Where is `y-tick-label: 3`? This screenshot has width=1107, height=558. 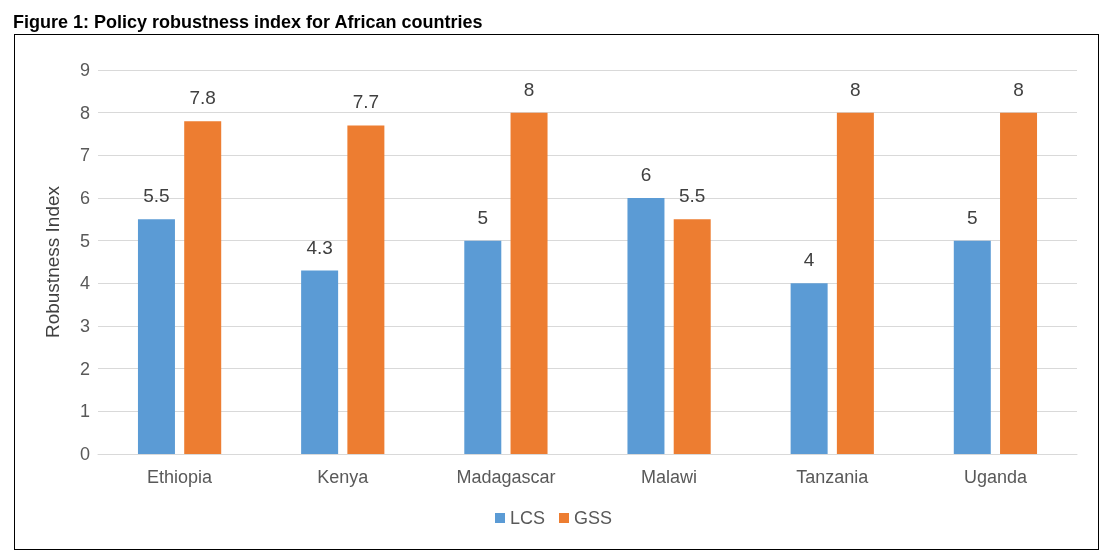
y-tick-label: 3 is located at coordinates (84, 326).